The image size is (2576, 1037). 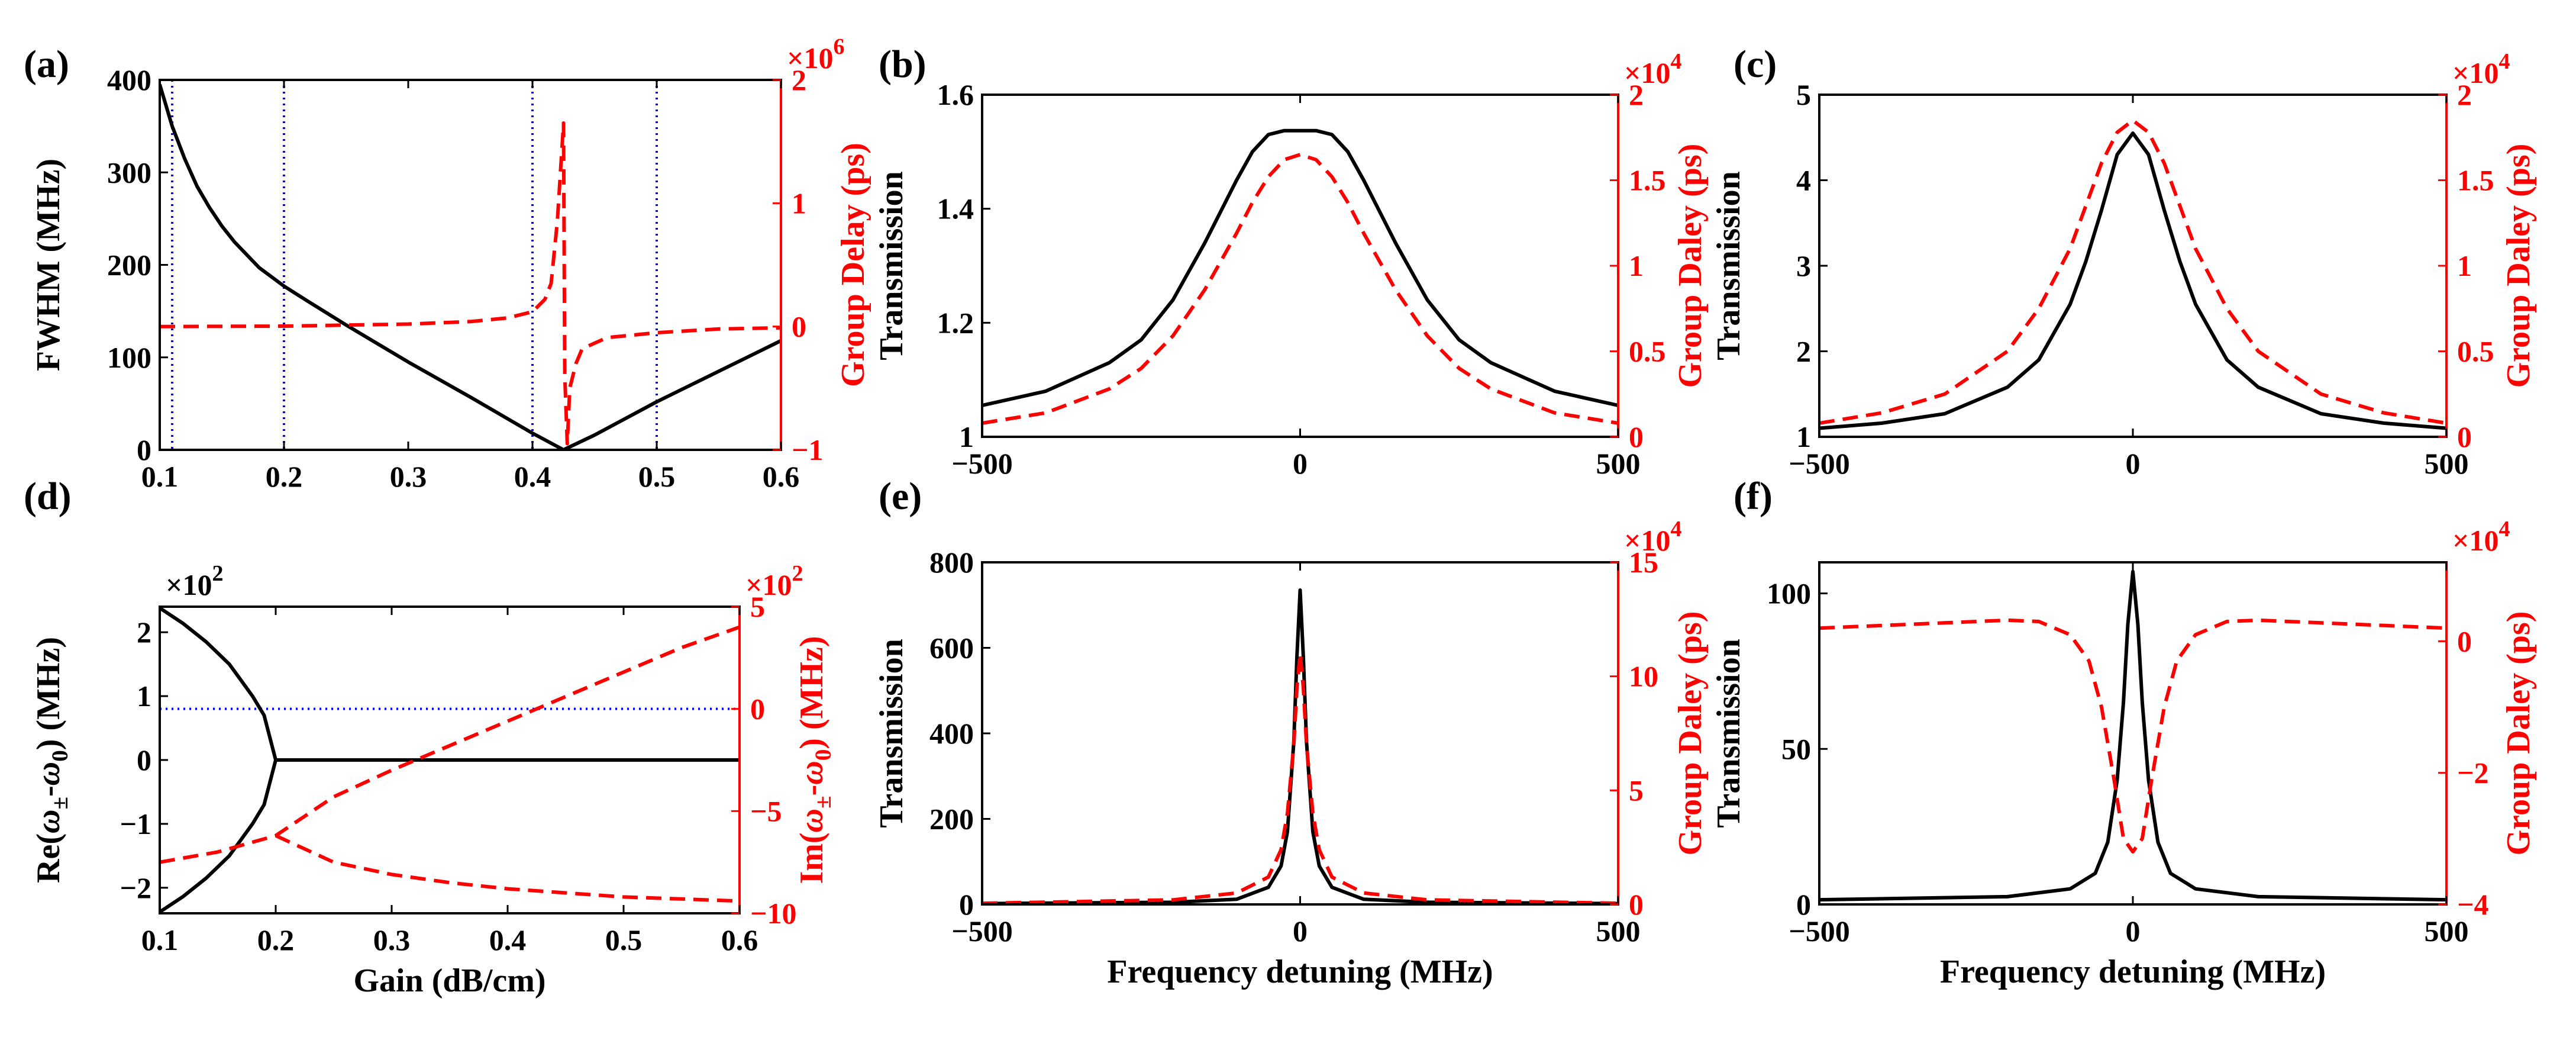 I want to click on right-exponent: ×10², so click(x=774, y=581).